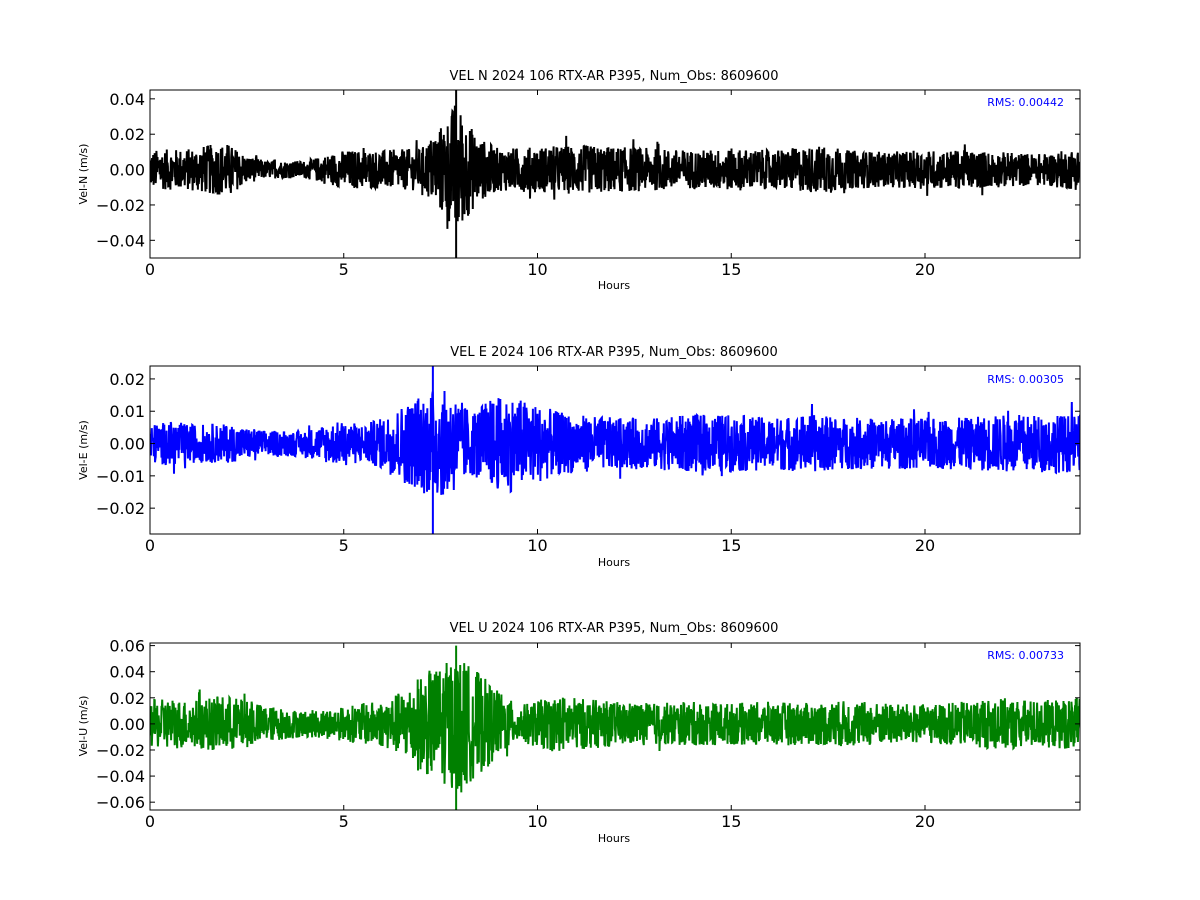  Describe the element at coordinates (83, 174) in the screenshot. I see `y-axis-label: Vel-N (m/s)` at that location.